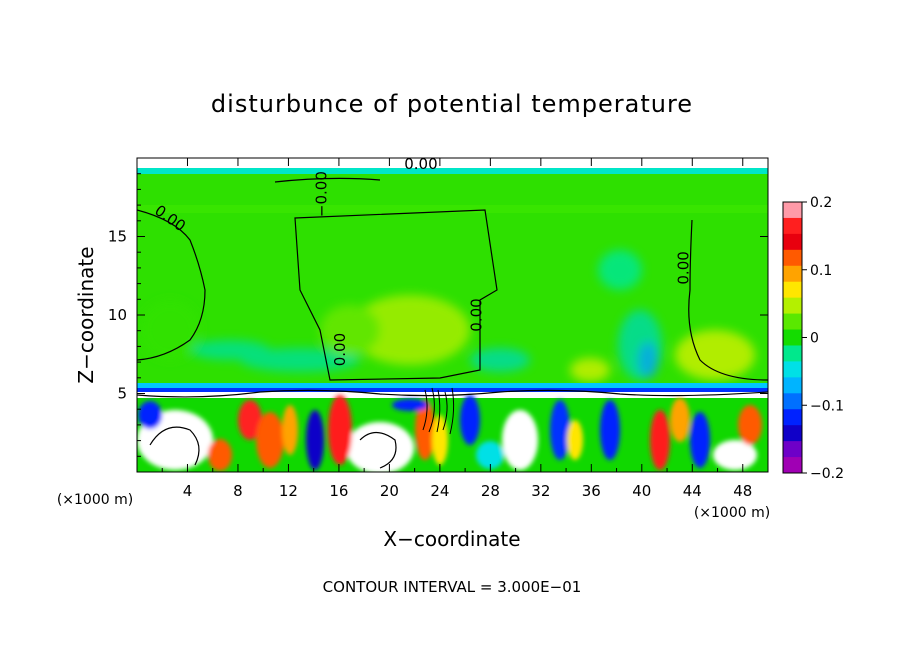 The width and height of the screenshot is (904, 654). I want to click on x-tick-label: 44, so click(692, 491).